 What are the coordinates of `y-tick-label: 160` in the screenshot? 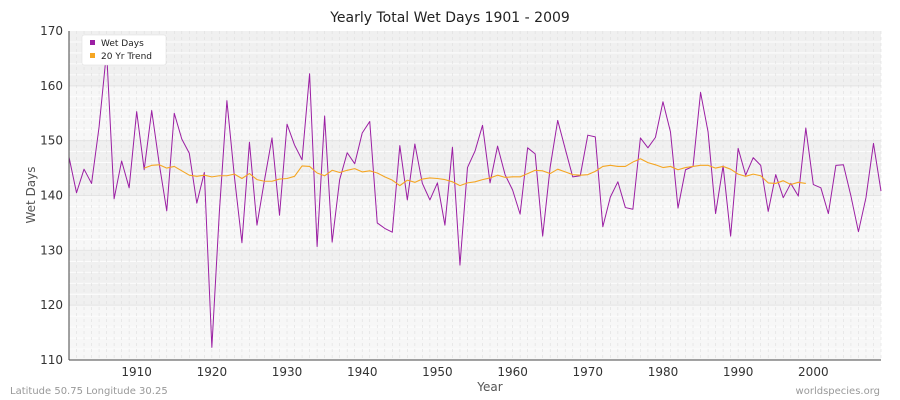 It's located at (51, 86).